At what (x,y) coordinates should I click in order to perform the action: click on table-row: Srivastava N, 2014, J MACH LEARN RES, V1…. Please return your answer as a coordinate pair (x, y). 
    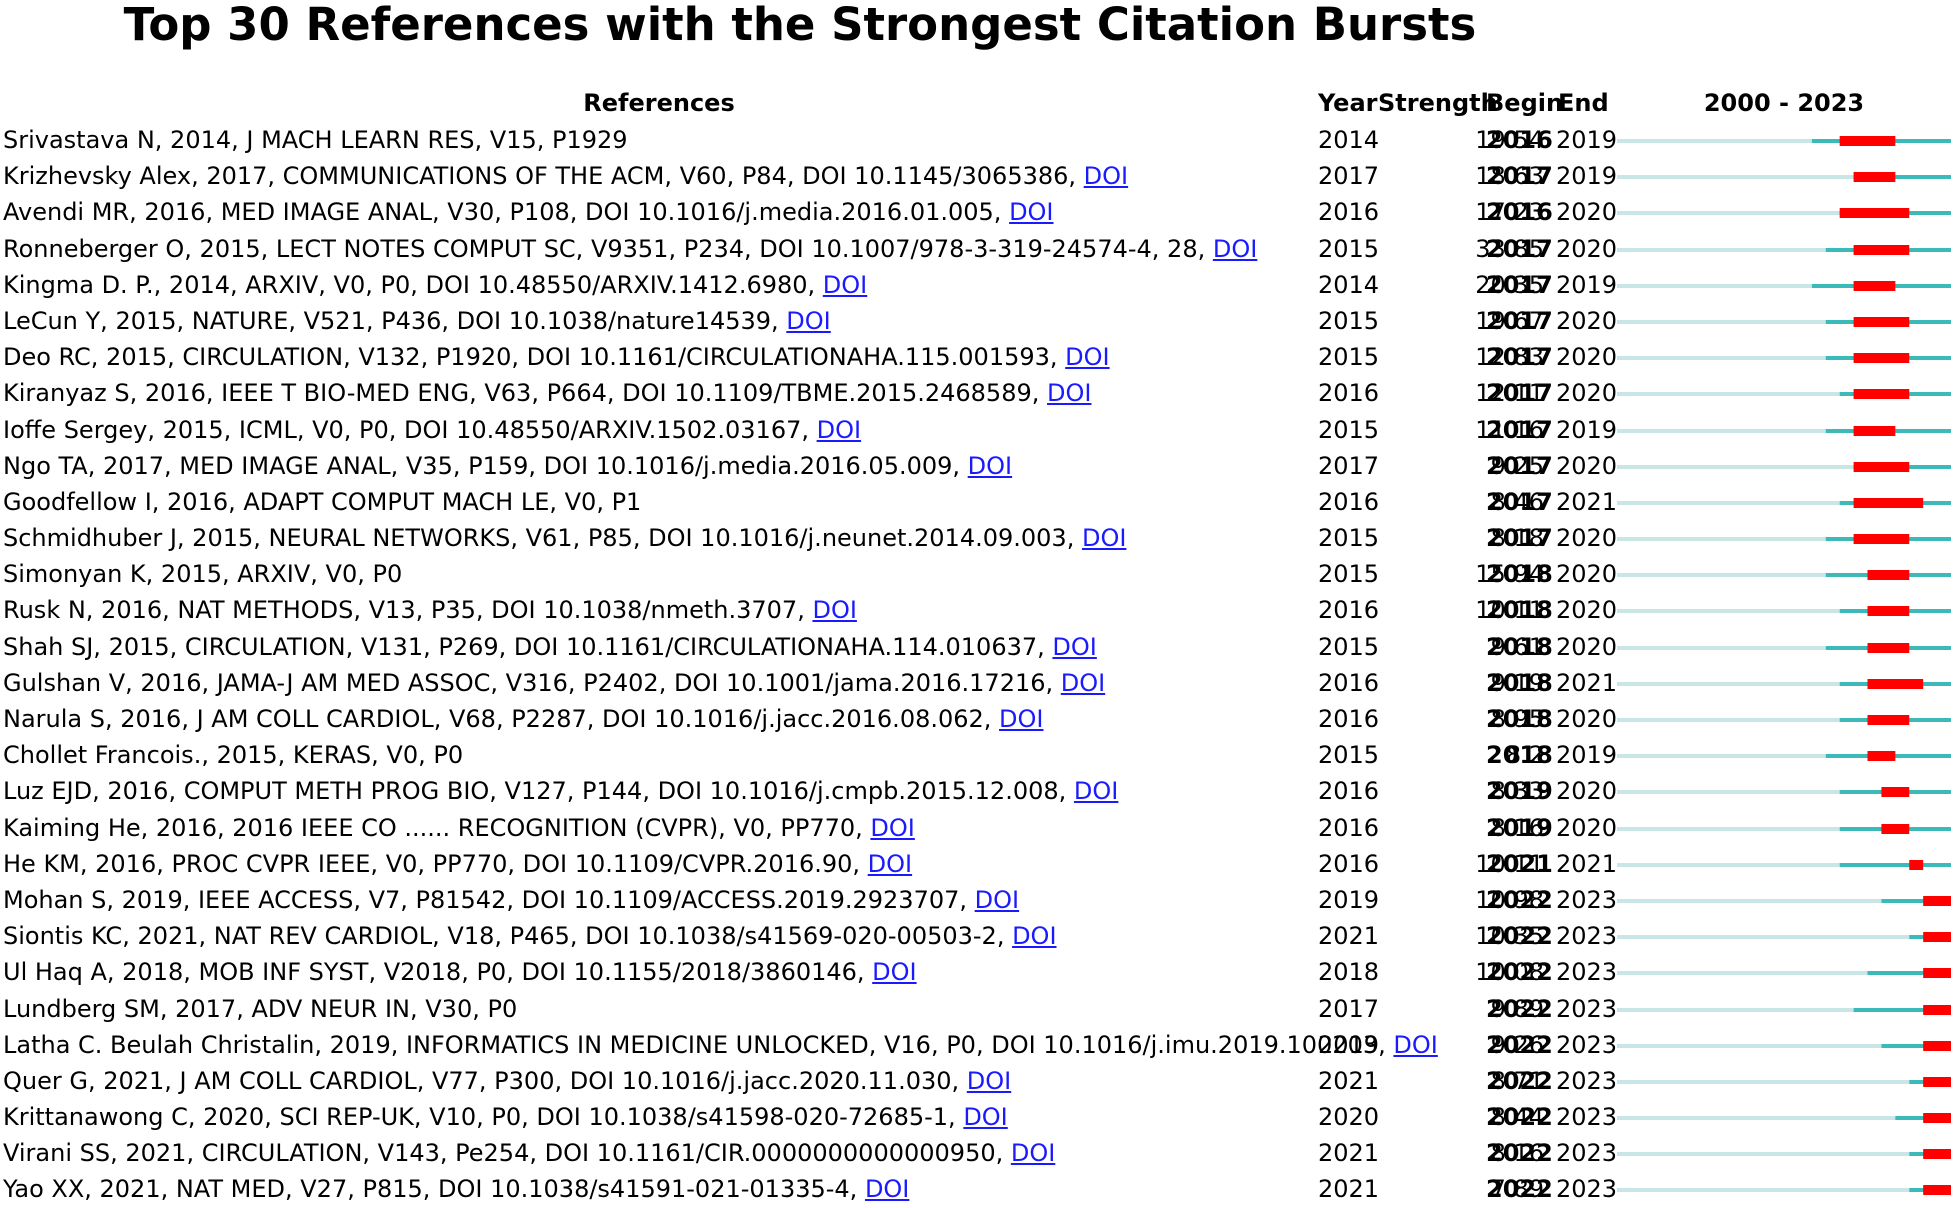
    Looking at the image, I should click on (977, 140).